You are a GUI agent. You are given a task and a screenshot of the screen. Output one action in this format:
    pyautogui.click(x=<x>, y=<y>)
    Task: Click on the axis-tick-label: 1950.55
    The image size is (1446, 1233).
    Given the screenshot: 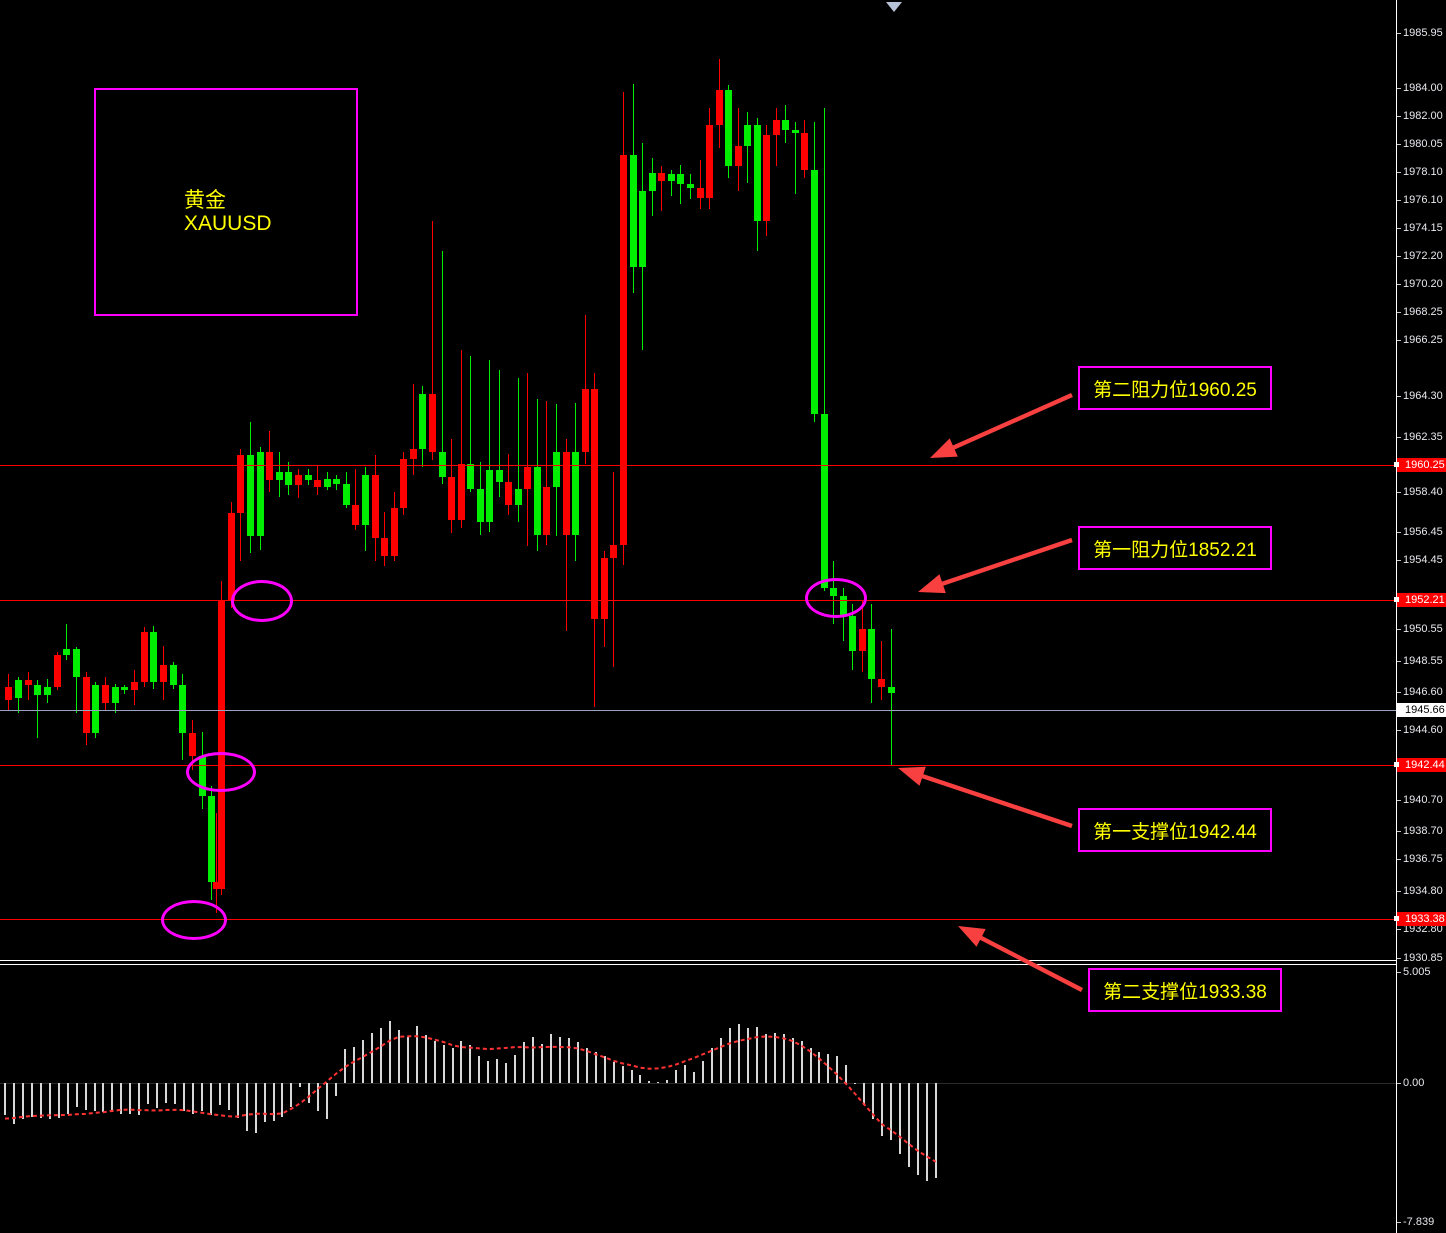 What is the action you would take?
    pyautogui.click(x=1423, y=629)
    